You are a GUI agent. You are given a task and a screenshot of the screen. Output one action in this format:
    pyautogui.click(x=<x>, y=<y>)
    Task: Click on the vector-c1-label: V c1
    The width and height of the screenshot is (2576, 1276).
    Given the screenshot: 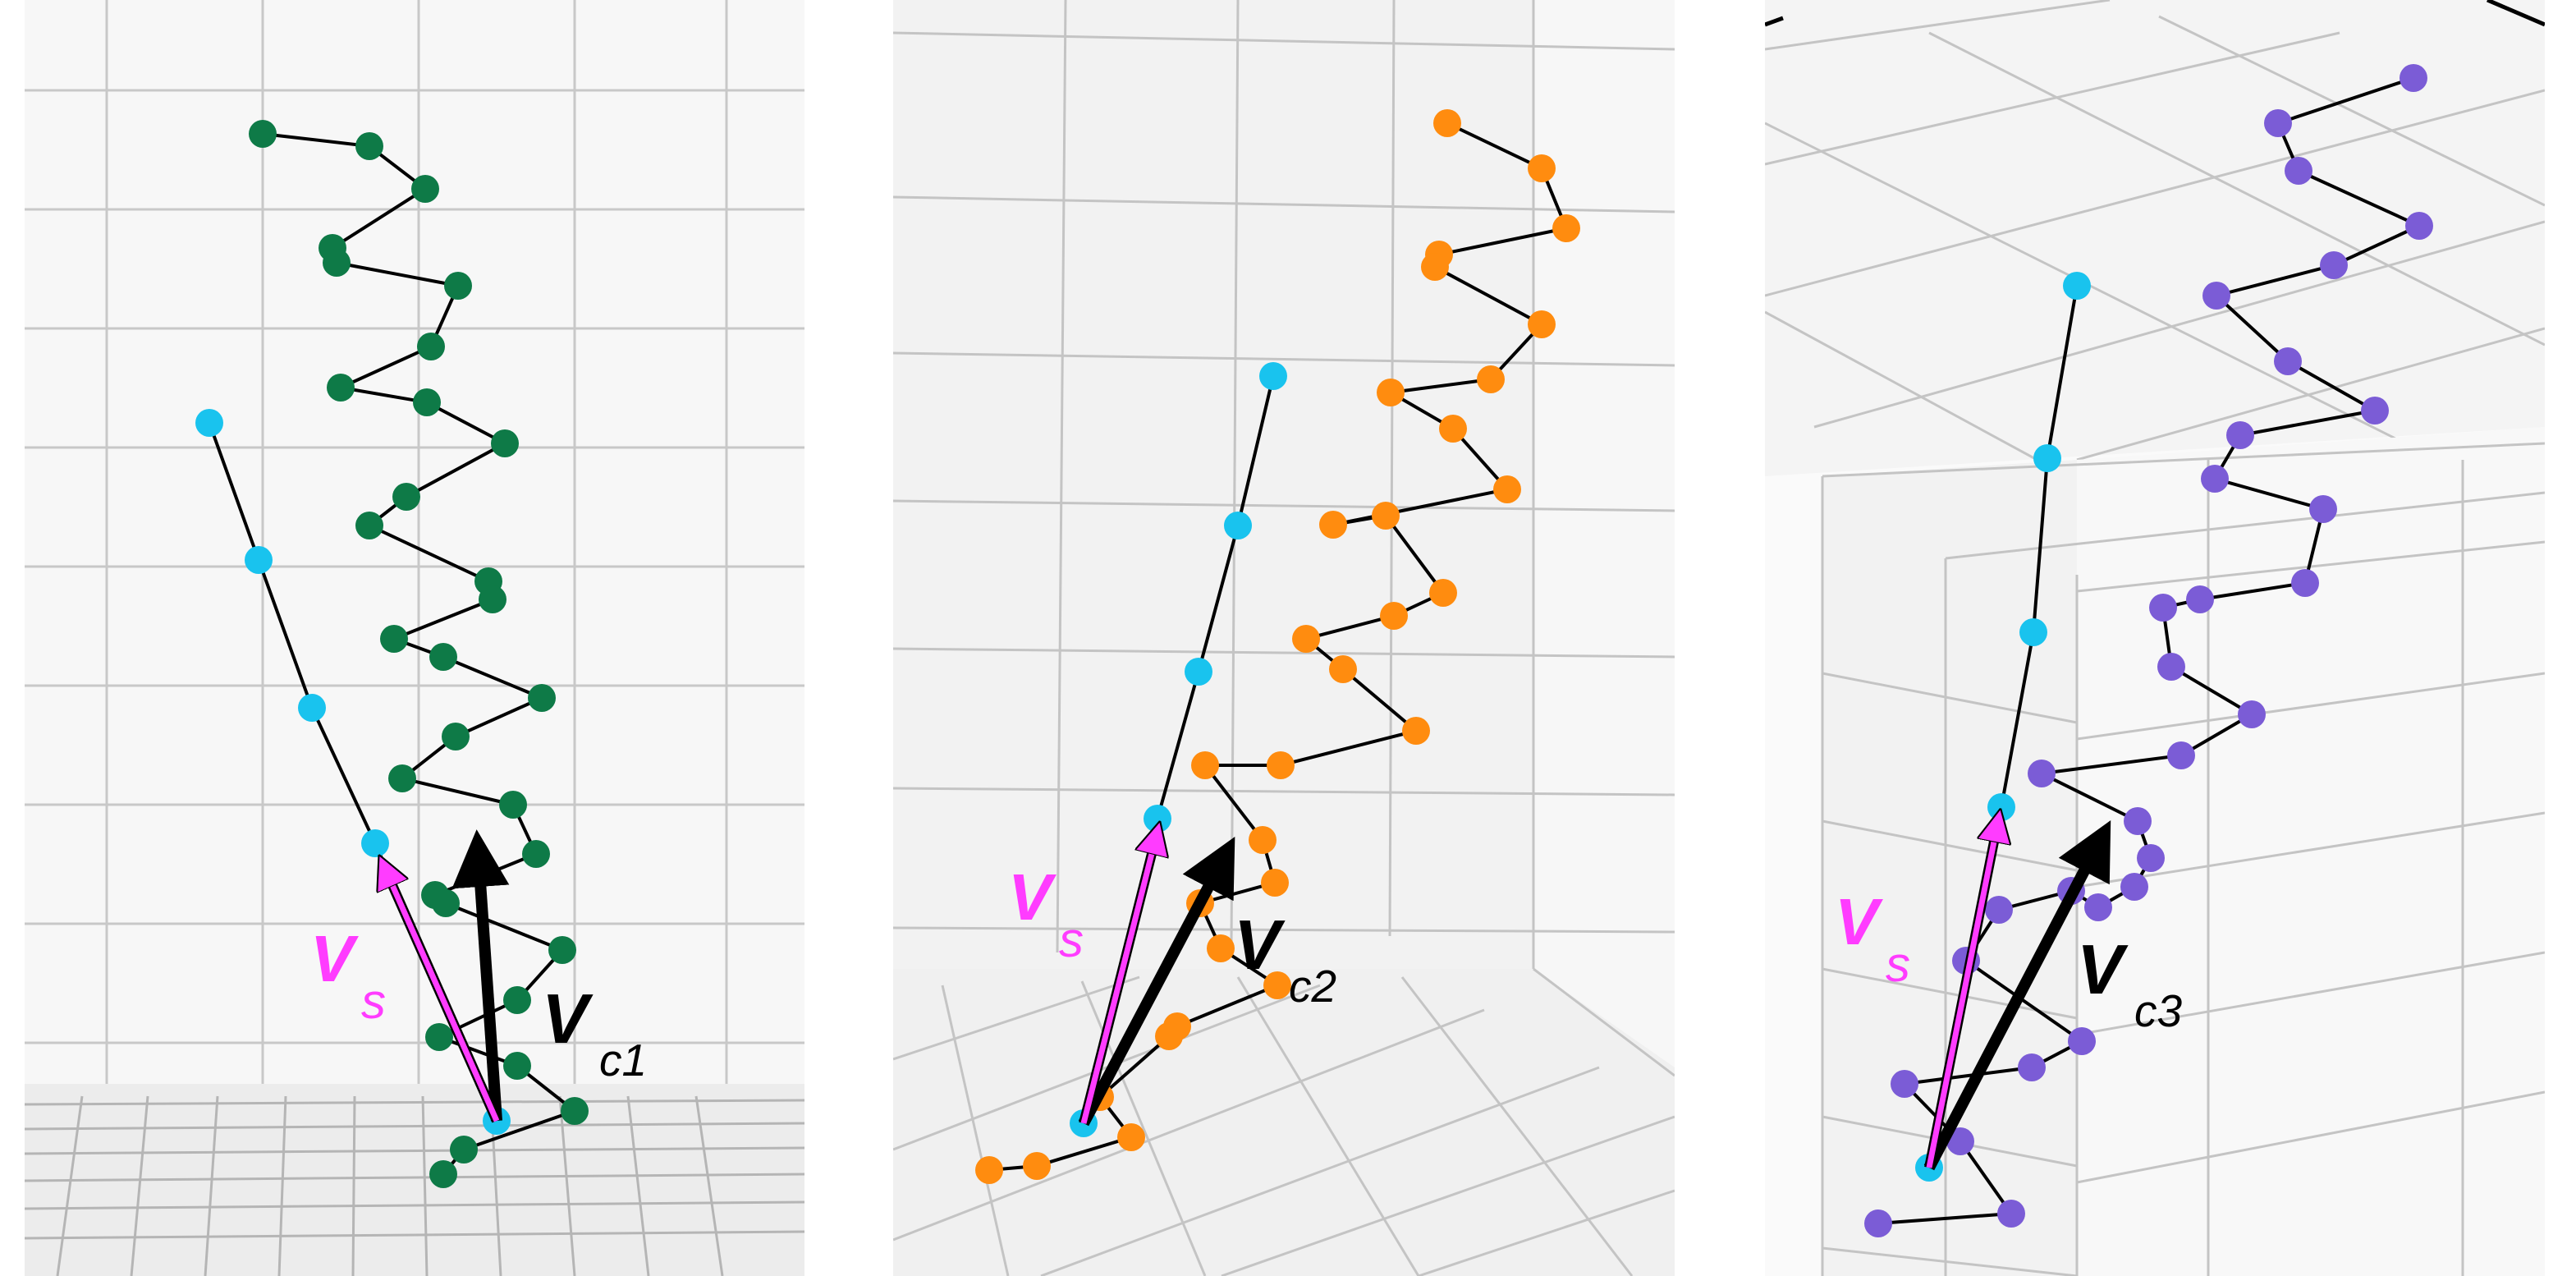 What is the action you would take?
    pyautogui.click(x=595, y=1033)
    